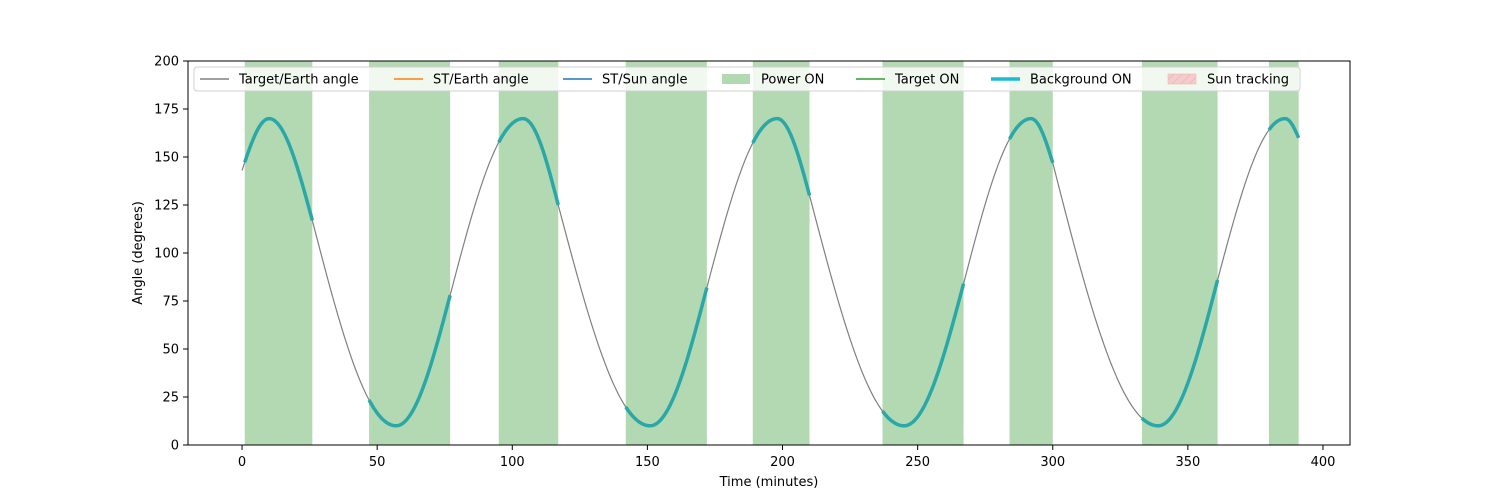  Describe the element at coordinates (769, 482) in the screenshot. I see `x-axis-label: Time (minutes)` at that location.